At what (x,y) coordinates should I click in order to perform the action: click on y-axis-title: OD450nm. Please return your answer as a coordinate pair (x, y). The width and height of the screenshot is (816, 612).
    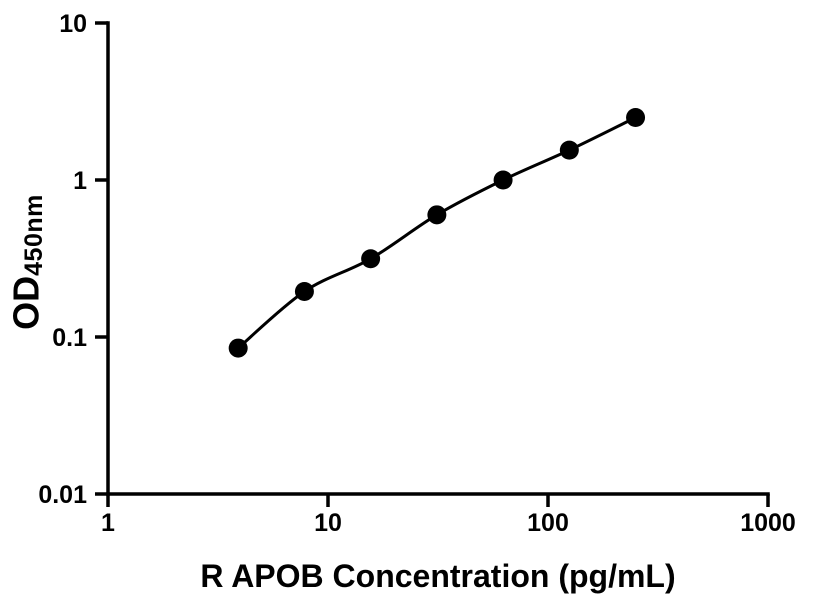
    Looking at the image, I should click on (27, 262).